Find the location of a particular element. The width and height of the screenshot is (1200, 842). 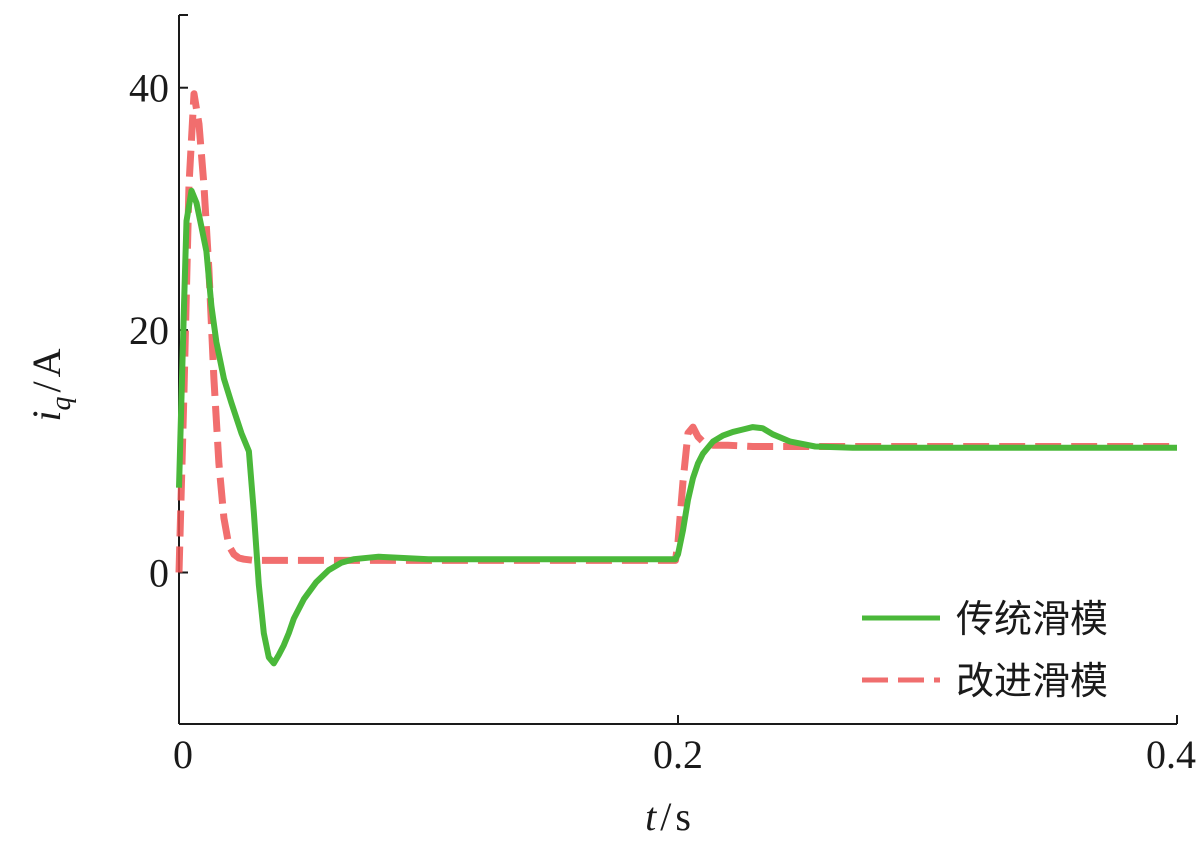

y-axis-label: iq / A is located at coordinates (50, 384).